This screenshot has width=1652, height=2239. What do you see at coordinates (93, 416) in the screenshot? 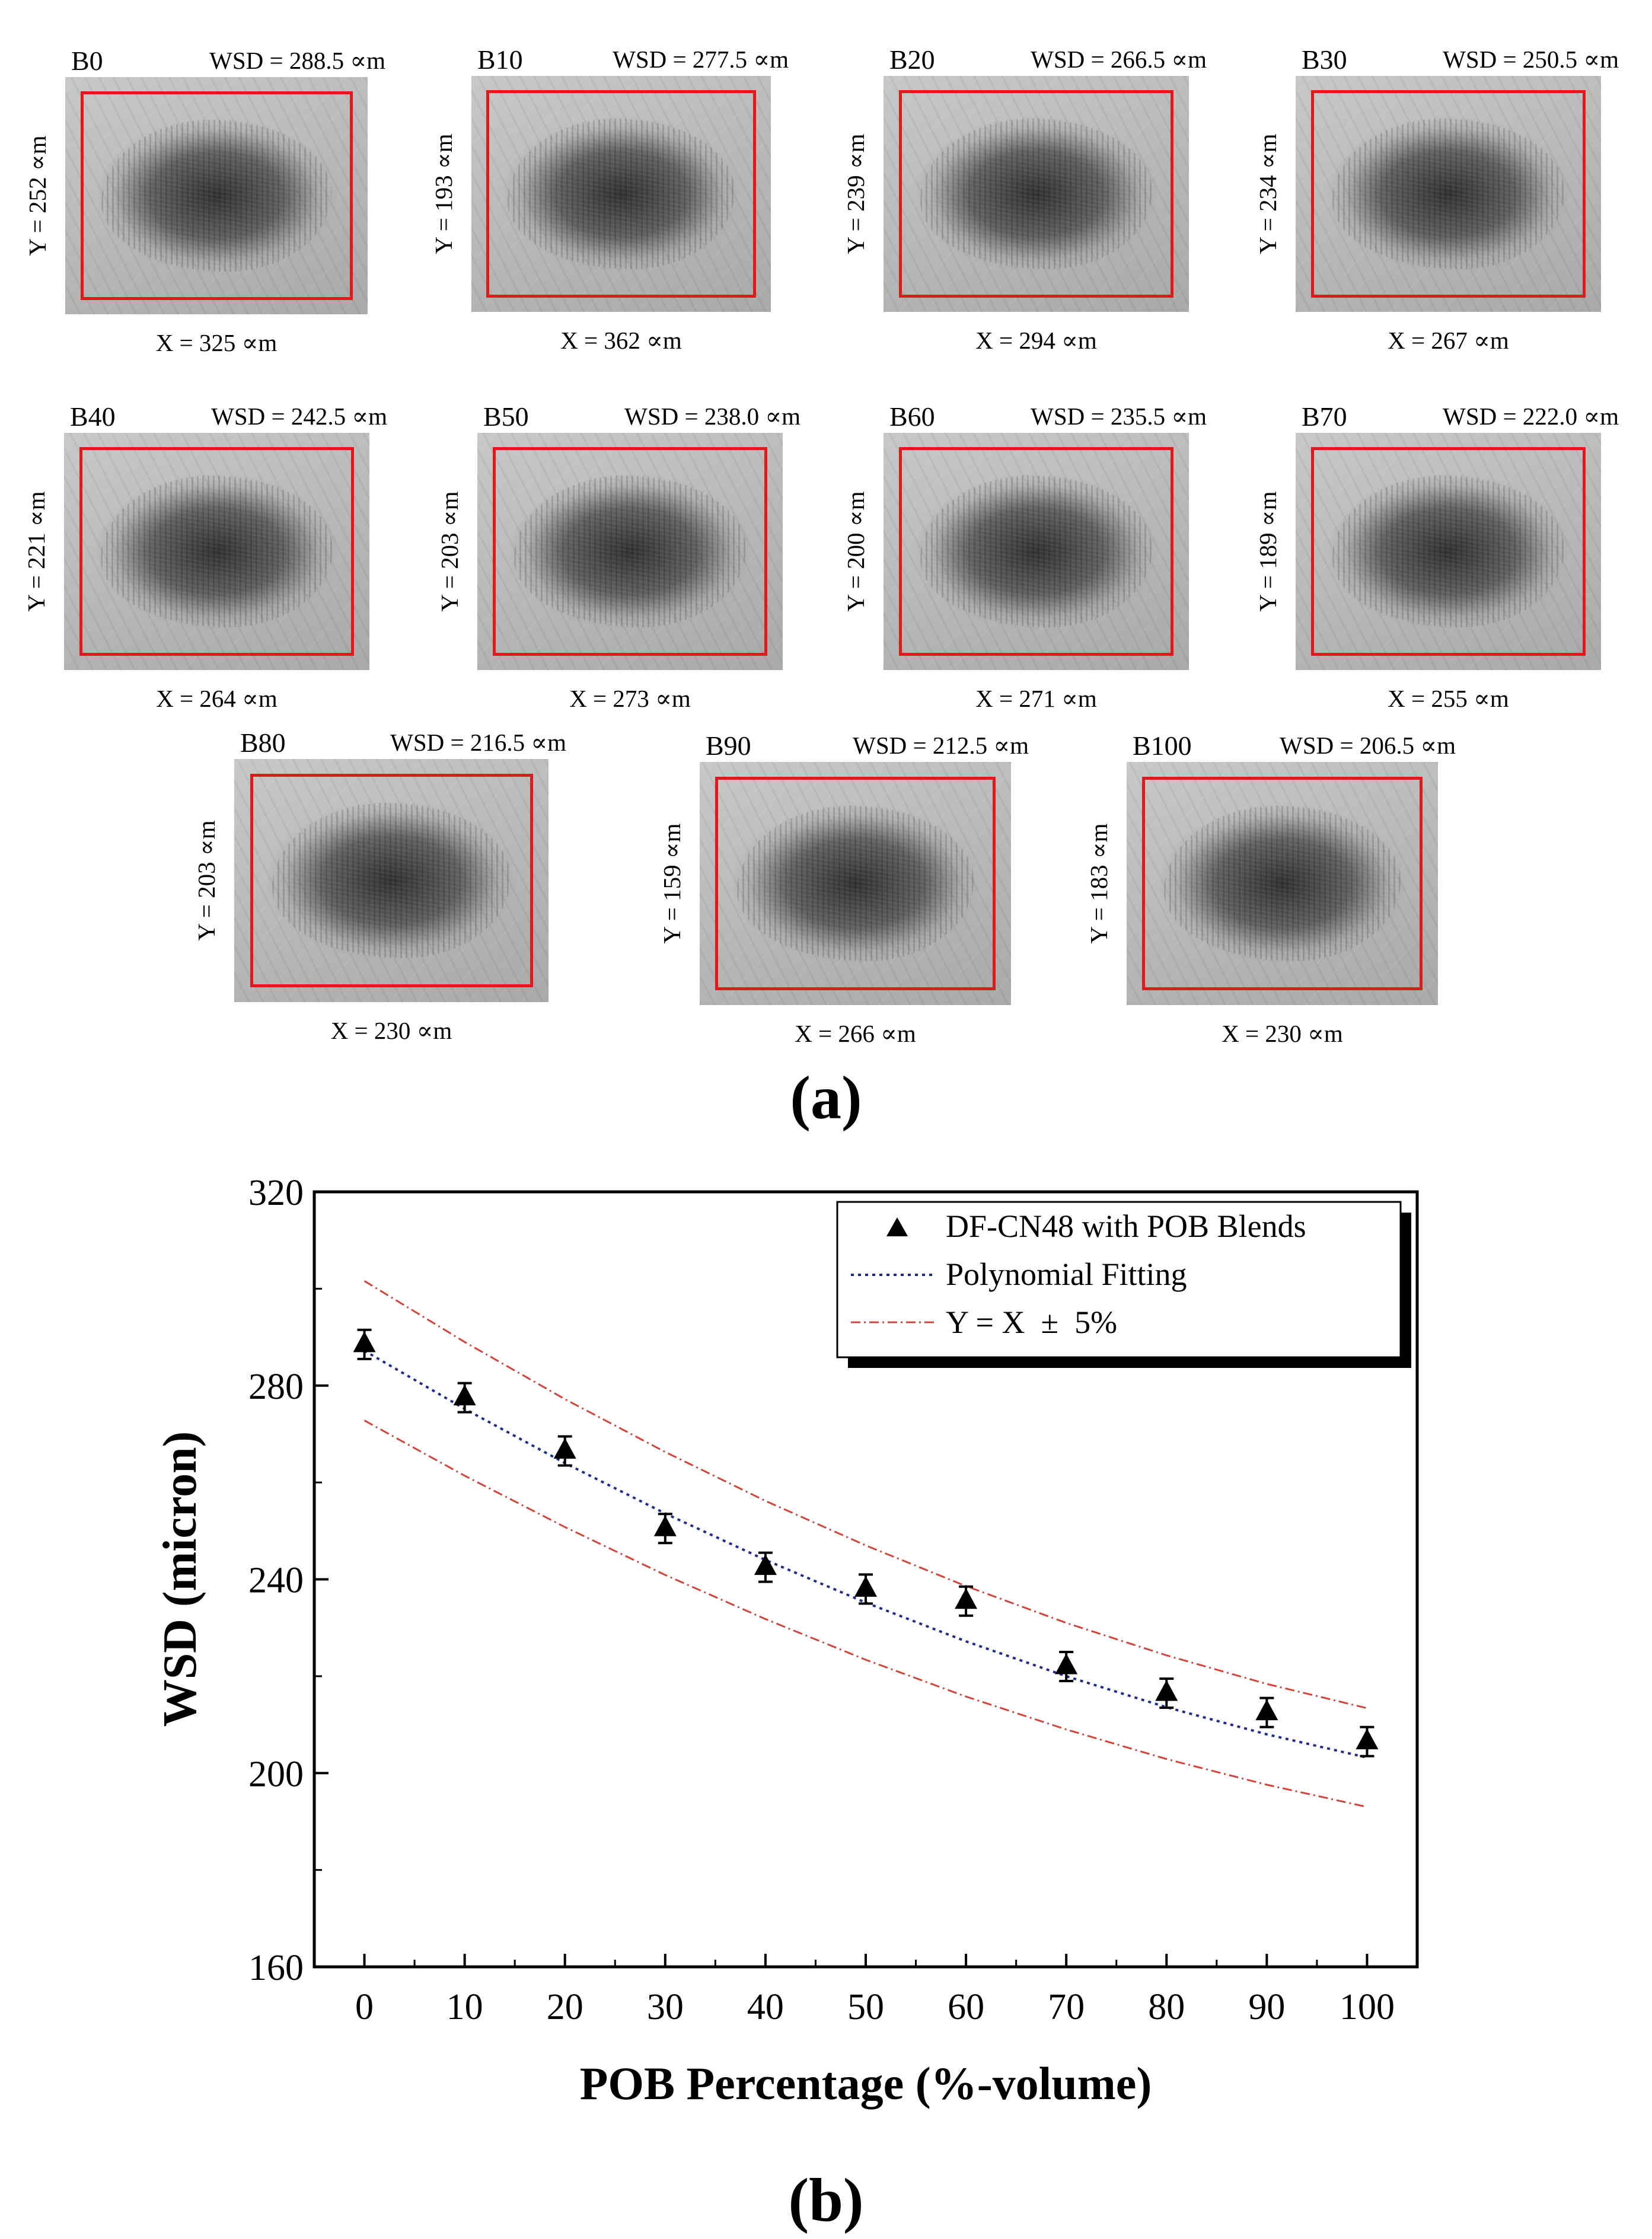
I see `sample-label: B40` at bounding box center [93, 416].